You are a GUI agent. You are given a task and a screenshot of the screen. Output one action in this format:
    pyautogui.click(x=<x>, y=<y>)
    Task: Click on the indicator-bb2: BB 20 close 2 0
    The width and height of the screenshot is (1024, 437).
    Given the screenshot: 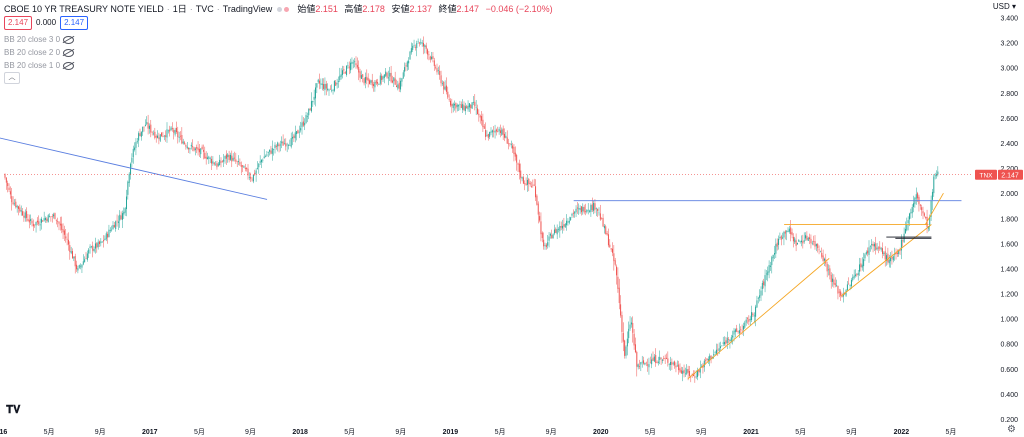 What is the action you would take?
    pyautogui.click(x=39, y=52)
    